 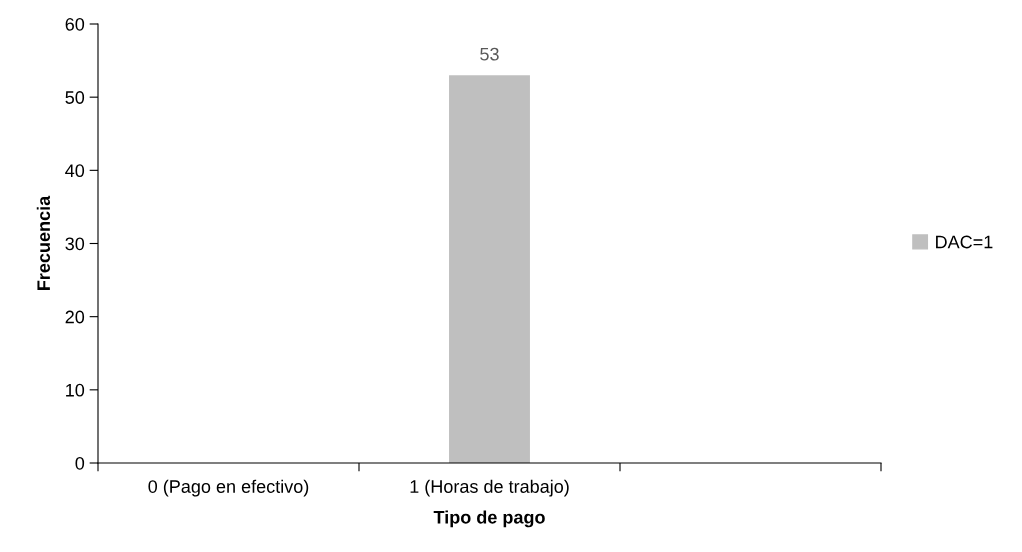 I want to click on y-axis-title: Frecuencia, so click(x=43, y=242).